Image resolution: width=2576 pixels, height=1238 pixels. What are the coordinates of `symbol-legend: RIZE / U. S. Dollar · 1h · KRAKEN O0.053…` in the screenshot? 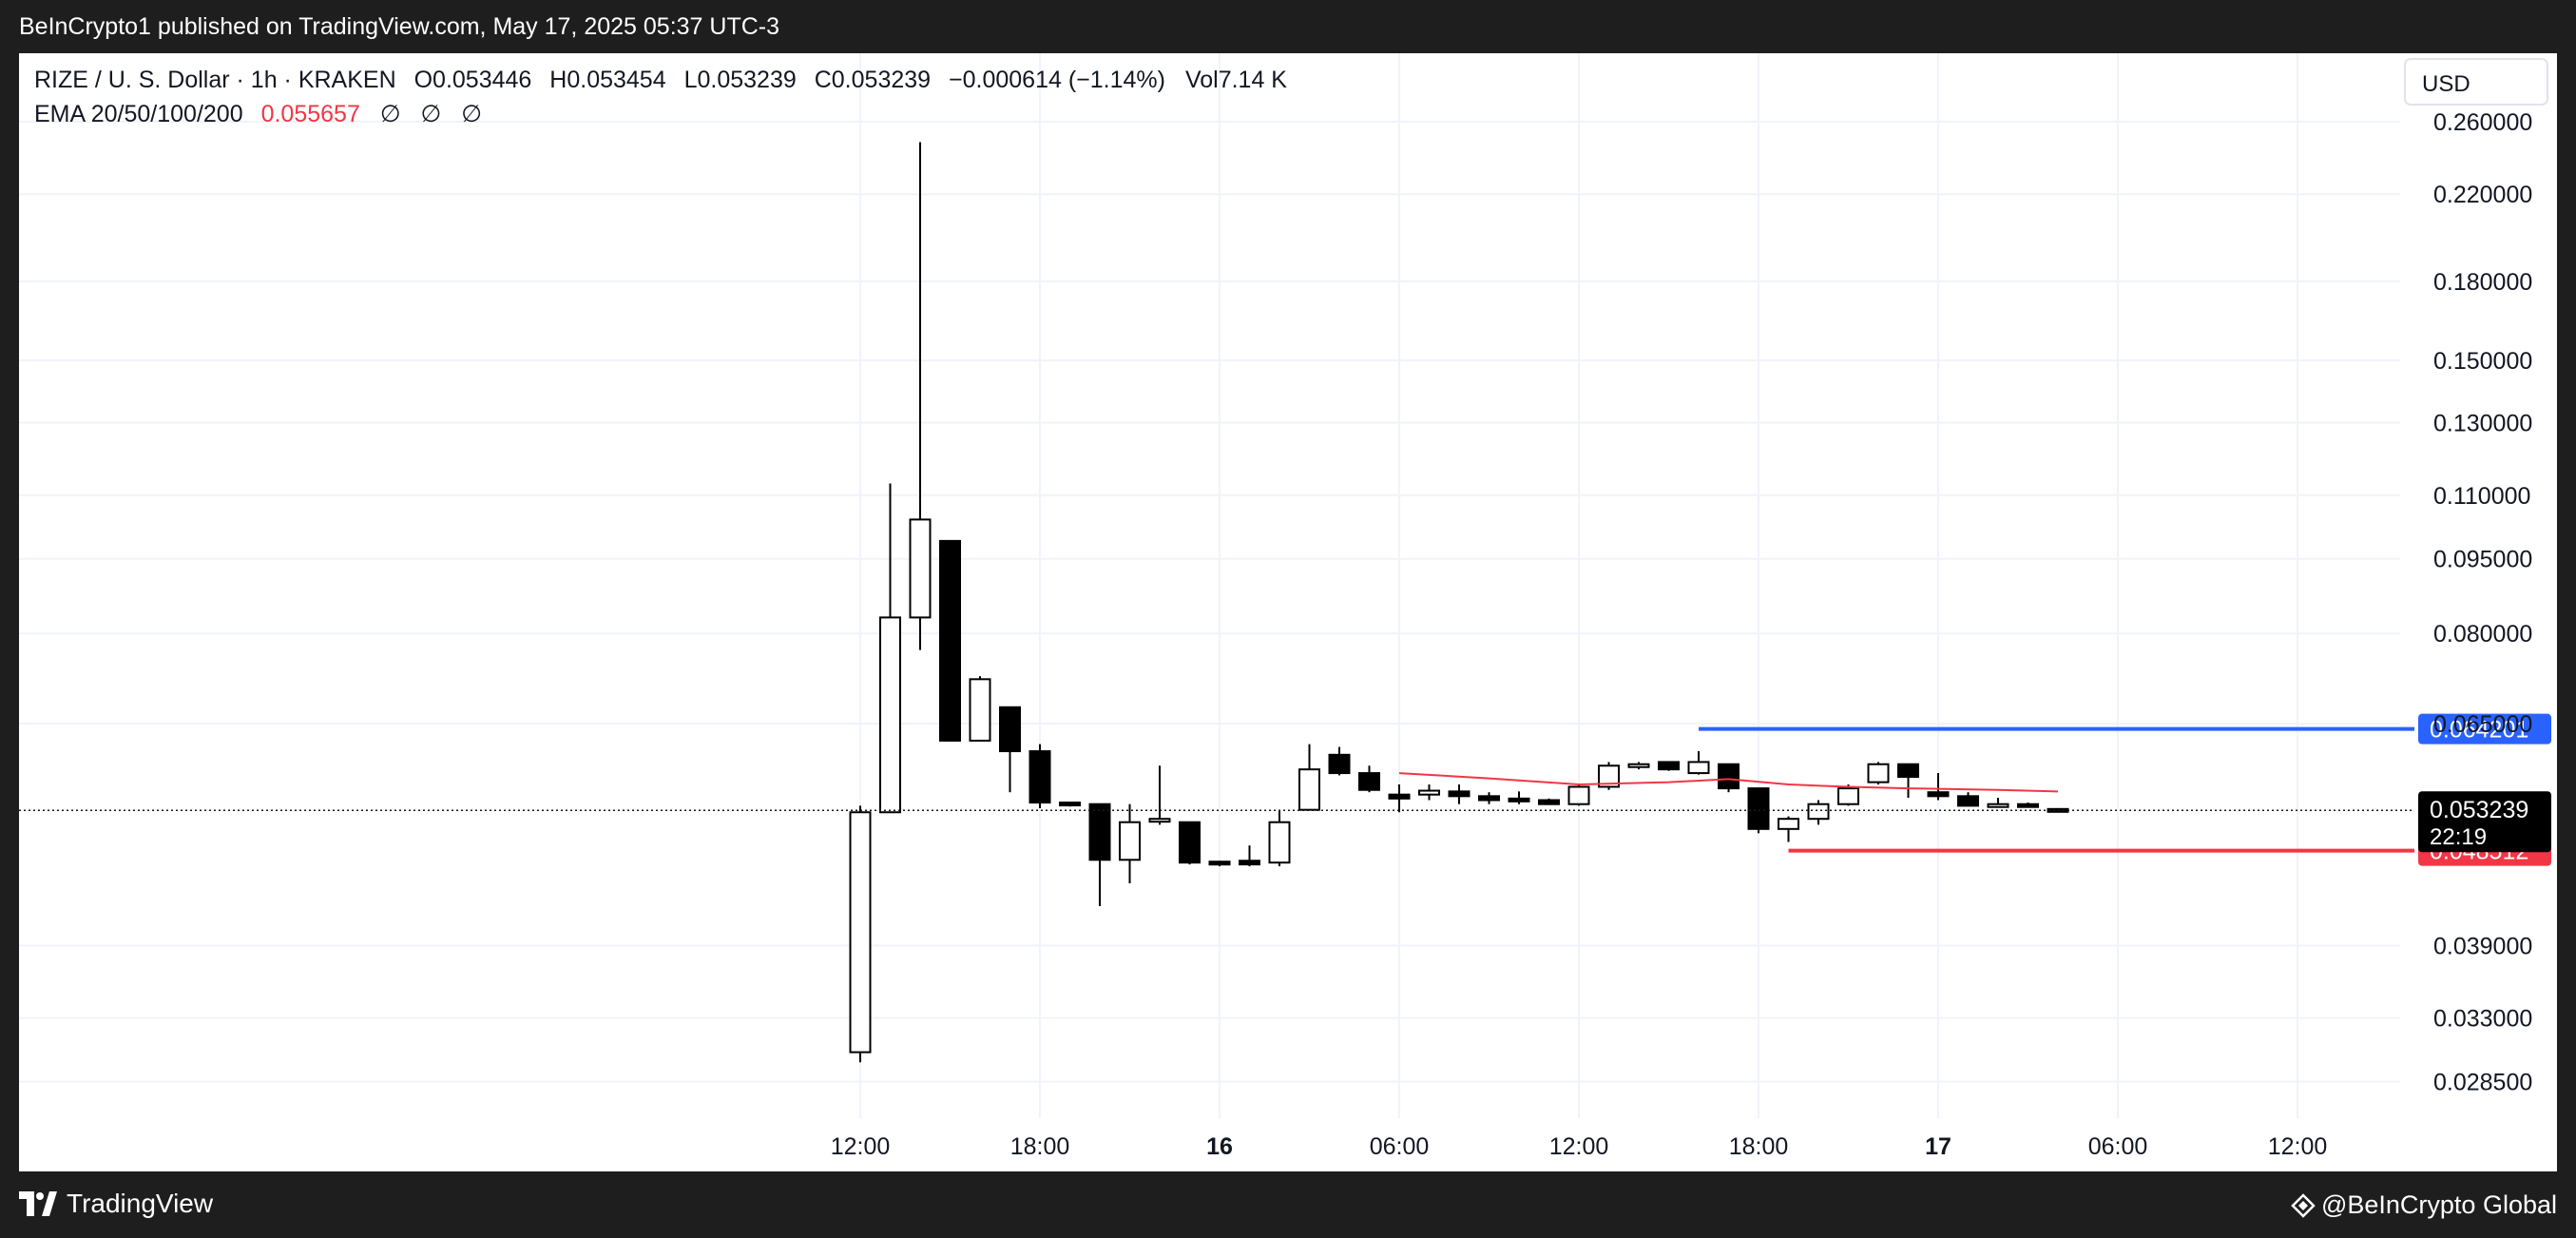 It's located at (660, 80).